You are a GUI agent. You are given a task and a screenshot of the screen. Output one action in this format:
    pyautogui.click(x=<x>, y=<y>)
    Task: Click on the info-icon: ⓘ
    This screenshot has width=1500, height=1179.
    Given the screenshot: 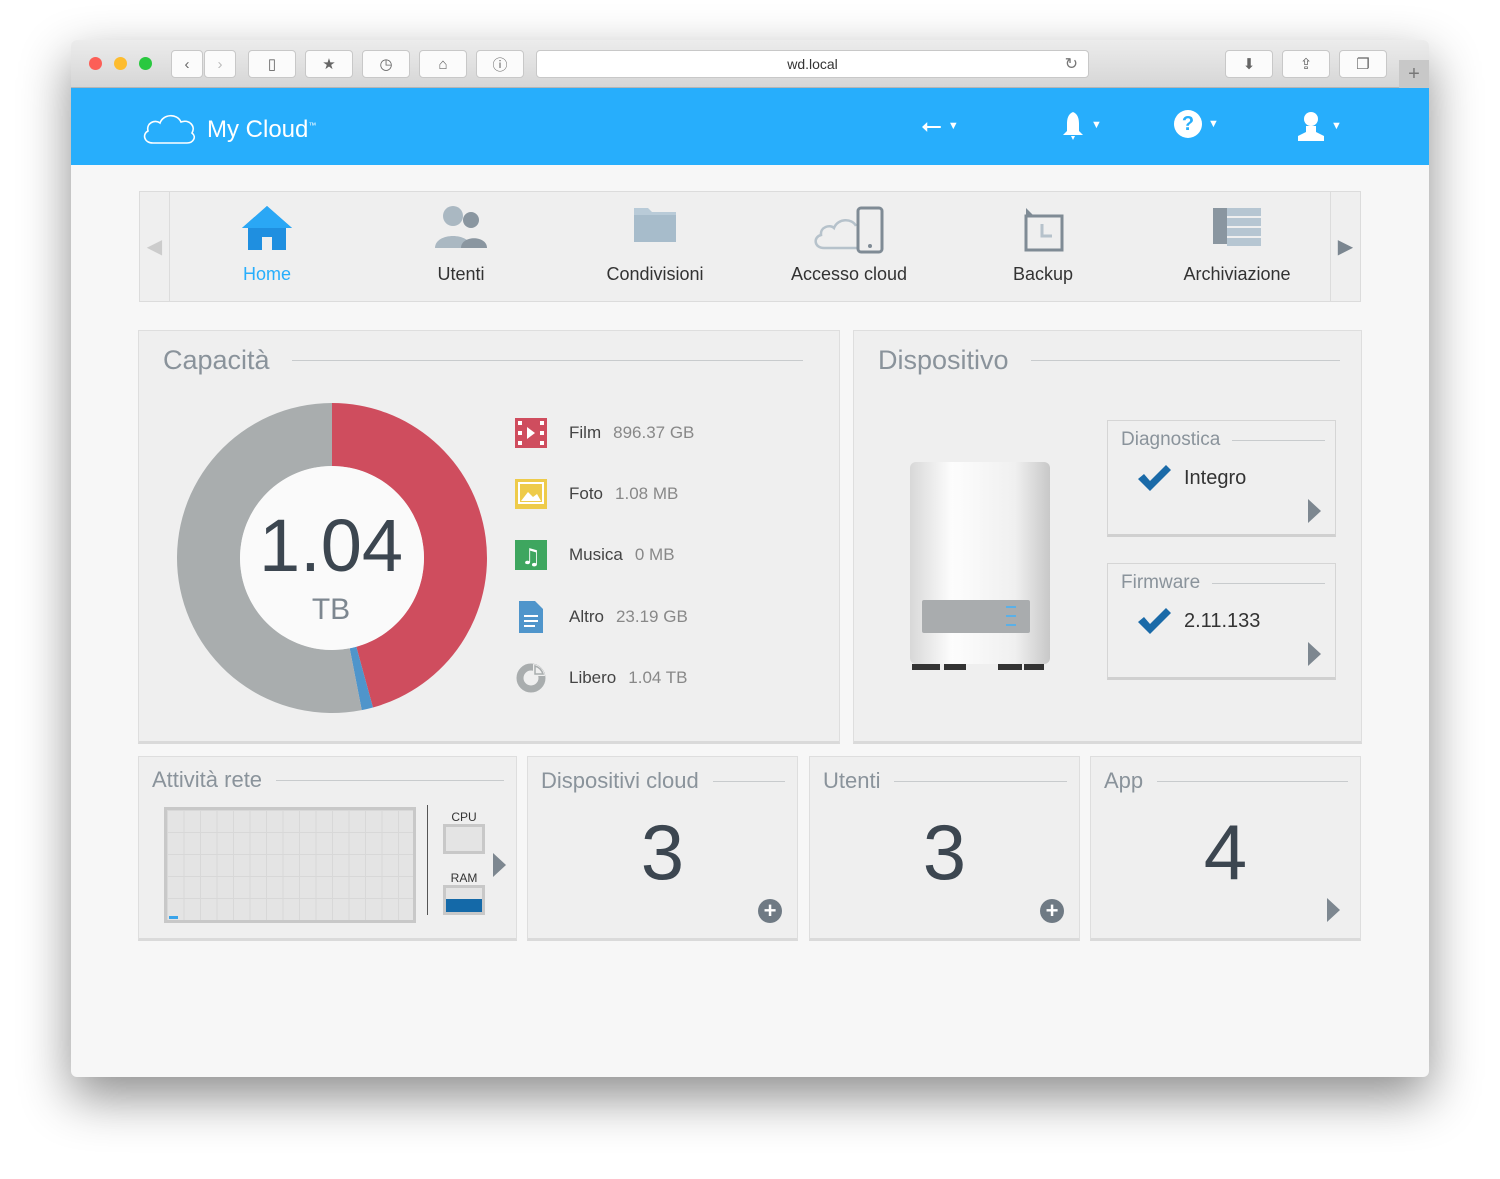 What is the action you would take?
    pyautogui.click(x=500, y=64)
    